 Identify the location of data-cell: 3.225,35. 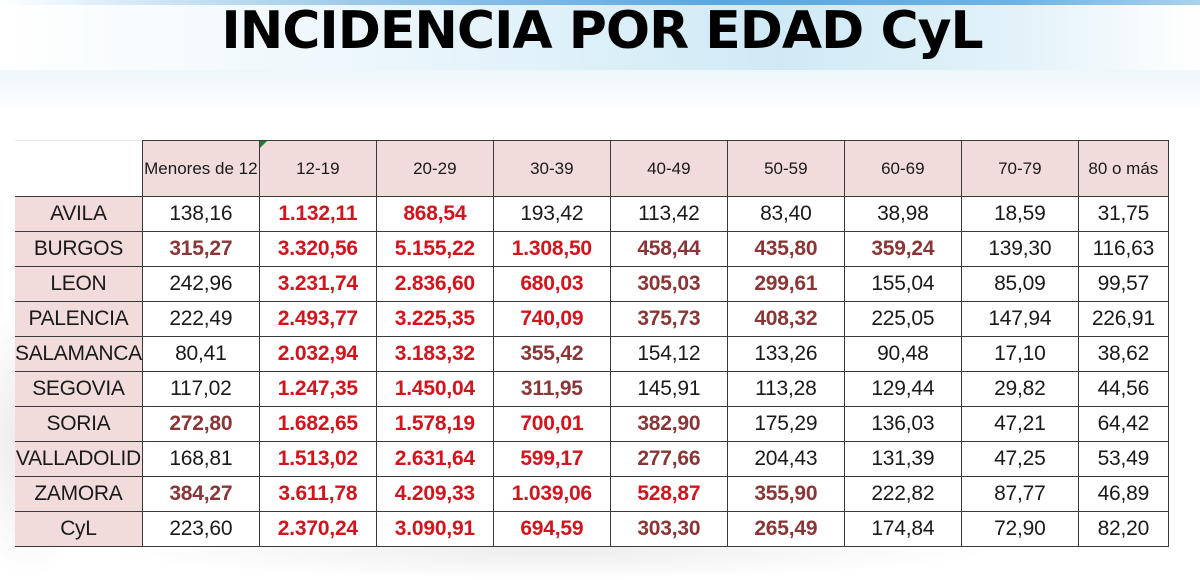
(434, 319).